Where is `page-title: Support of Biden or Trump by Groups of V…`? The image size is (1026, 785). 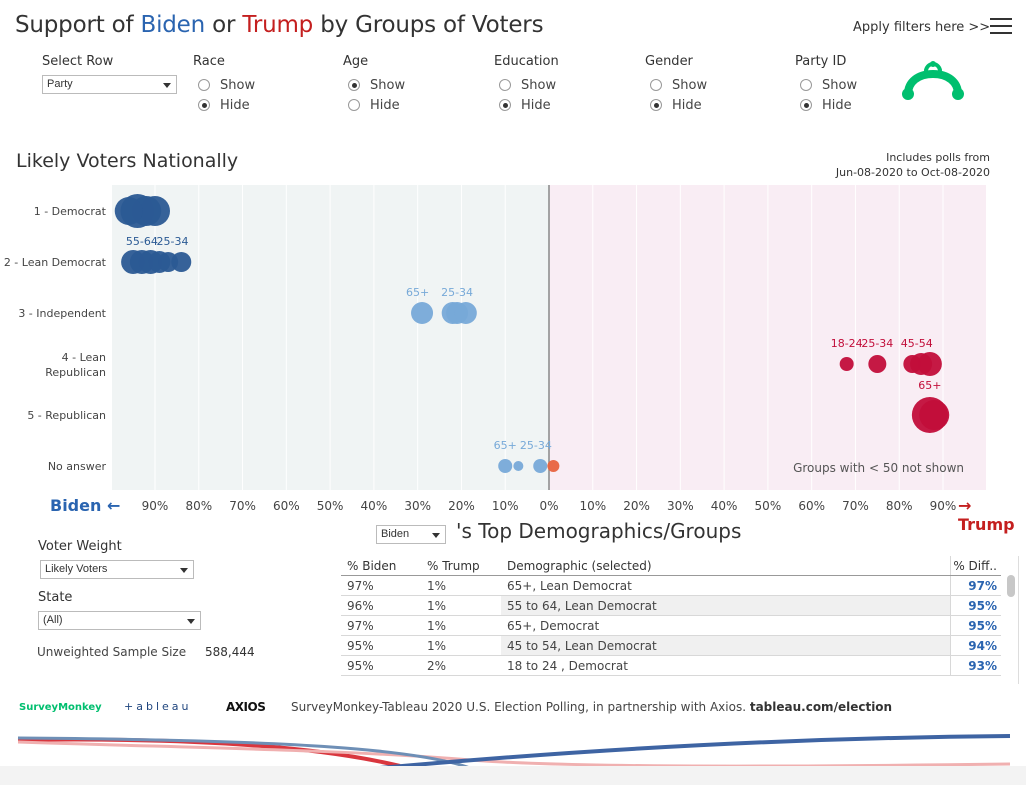
page-title: Support of Biden or Trump by Groups of V… is located at coordinates (279, 25).